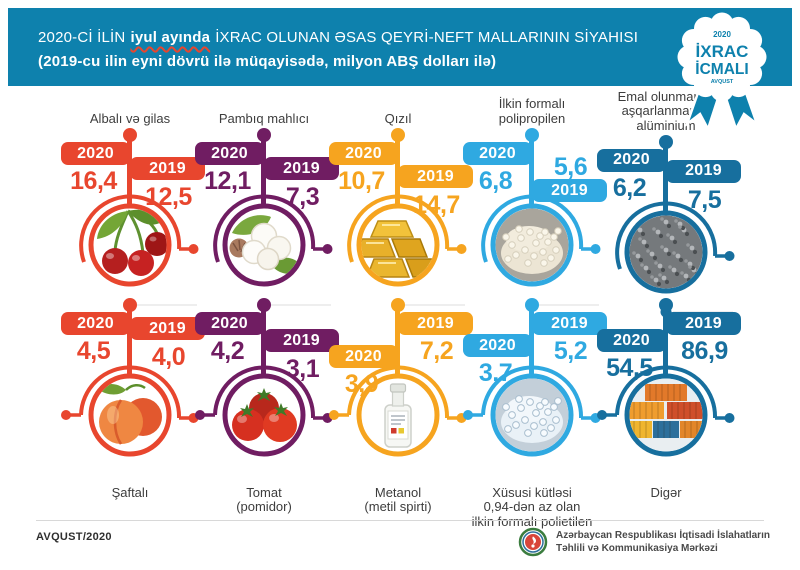 This screenshot has width=800, height=570. Describe the element at coordinates (629, 187) in the screenshot. I see `value-2020: 6,2` at that location.